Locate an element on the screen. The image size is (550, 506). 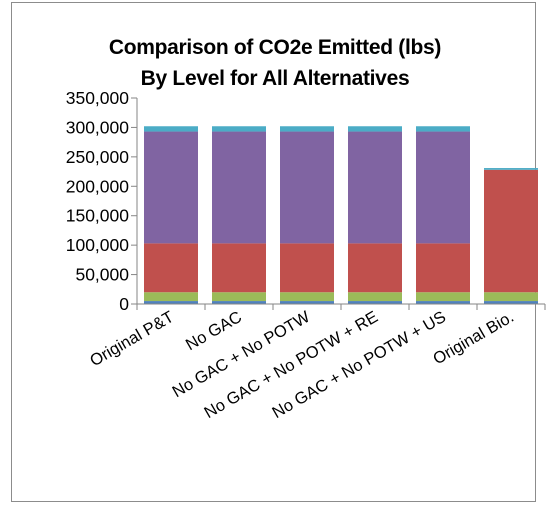
chart-title-line-1: Comparison of CO2e Emitted (lbs) is located at coordinates (275, 47).